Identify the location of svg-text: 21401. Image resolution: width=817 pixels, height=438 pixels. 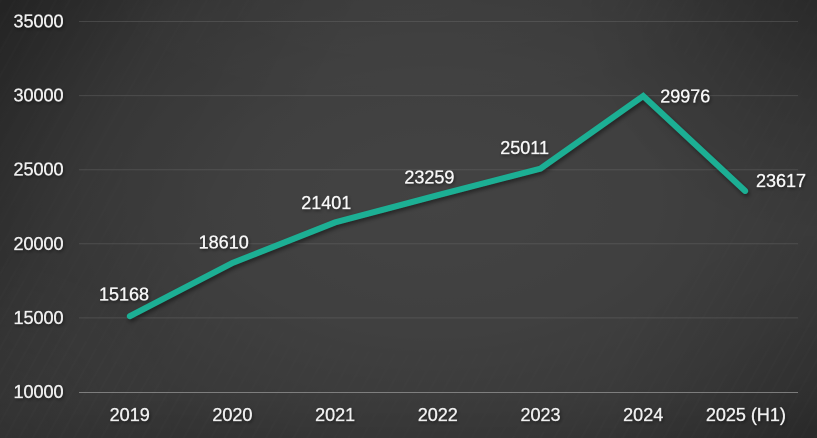
(326, 203).